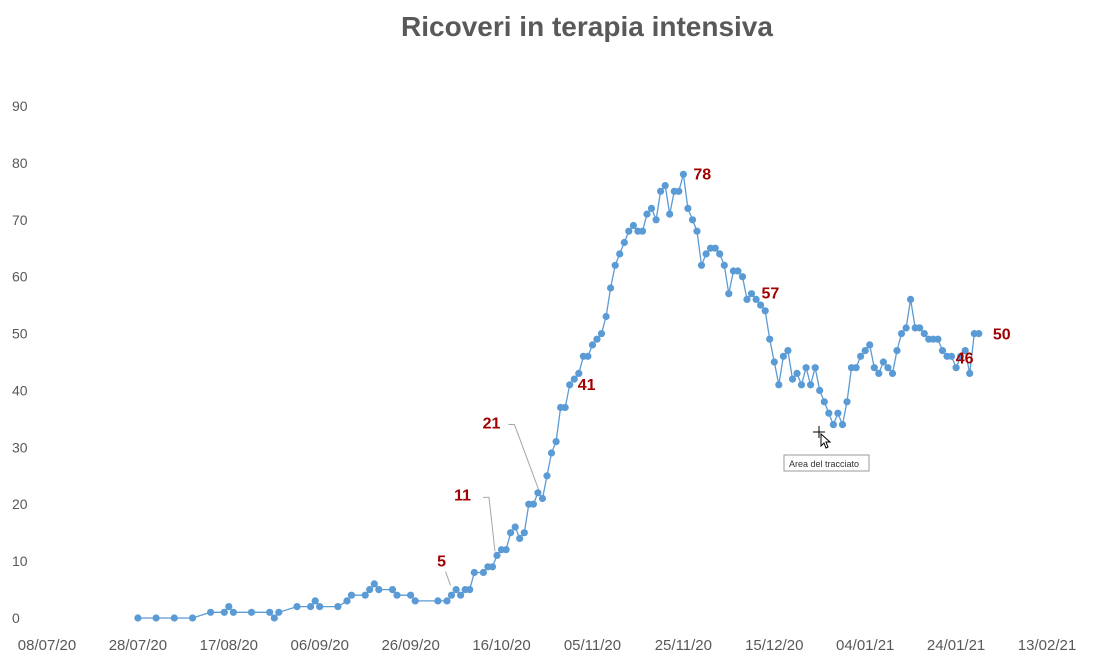 This screenshot has height=667, width=1105. I want to click on data-label: 21, so click(492, 424).